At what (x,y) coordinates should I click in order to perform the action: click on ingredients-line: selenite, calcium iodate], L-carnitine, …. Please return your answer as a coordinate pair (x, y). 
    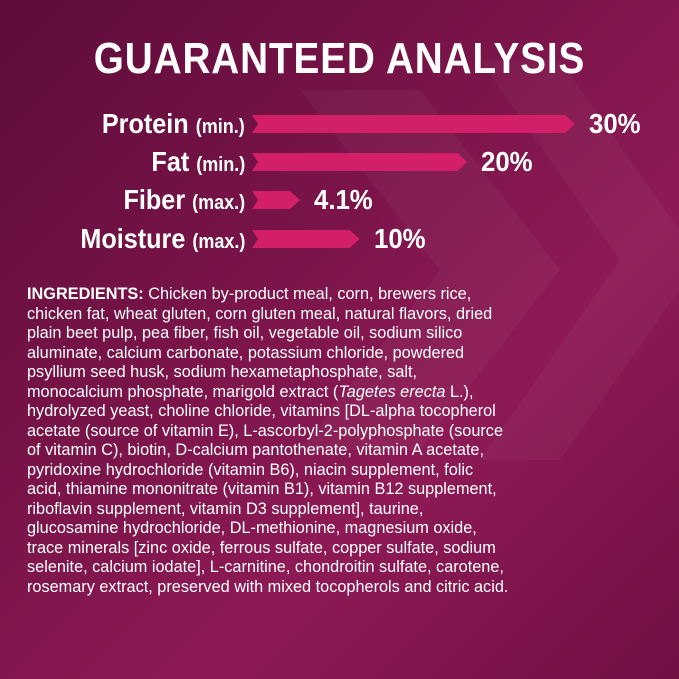
    Looking at the image, I should click on (265, 567).